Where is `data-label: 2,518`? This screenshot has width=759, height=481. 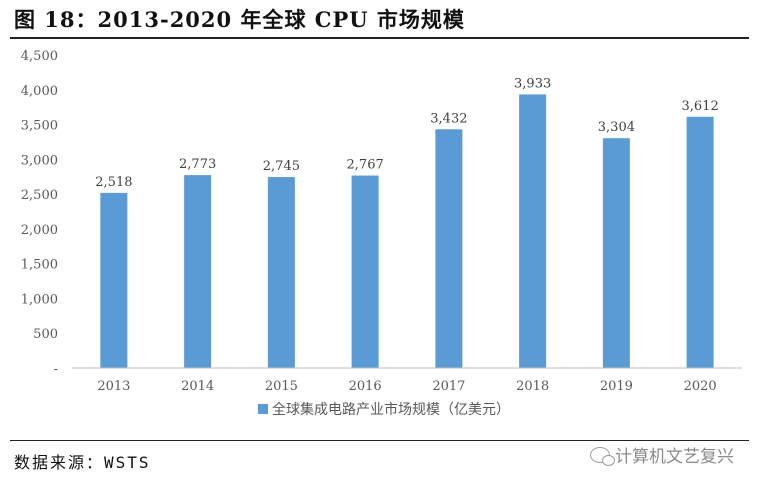 data-label: 2,518 is located at coordinates (113, 182).